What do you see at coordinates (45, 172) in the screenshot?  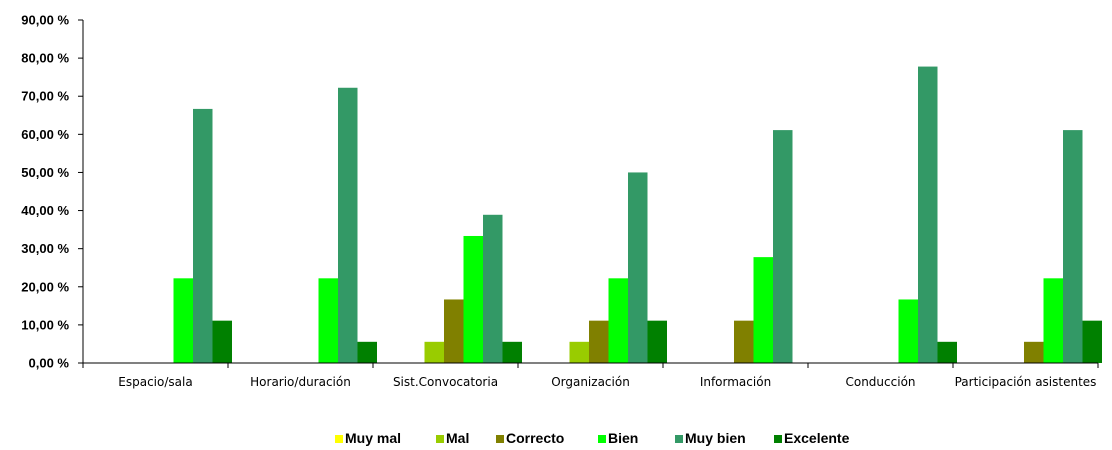 I see `y-tick-label: 50,00 %` at bounding box center [45, 172].